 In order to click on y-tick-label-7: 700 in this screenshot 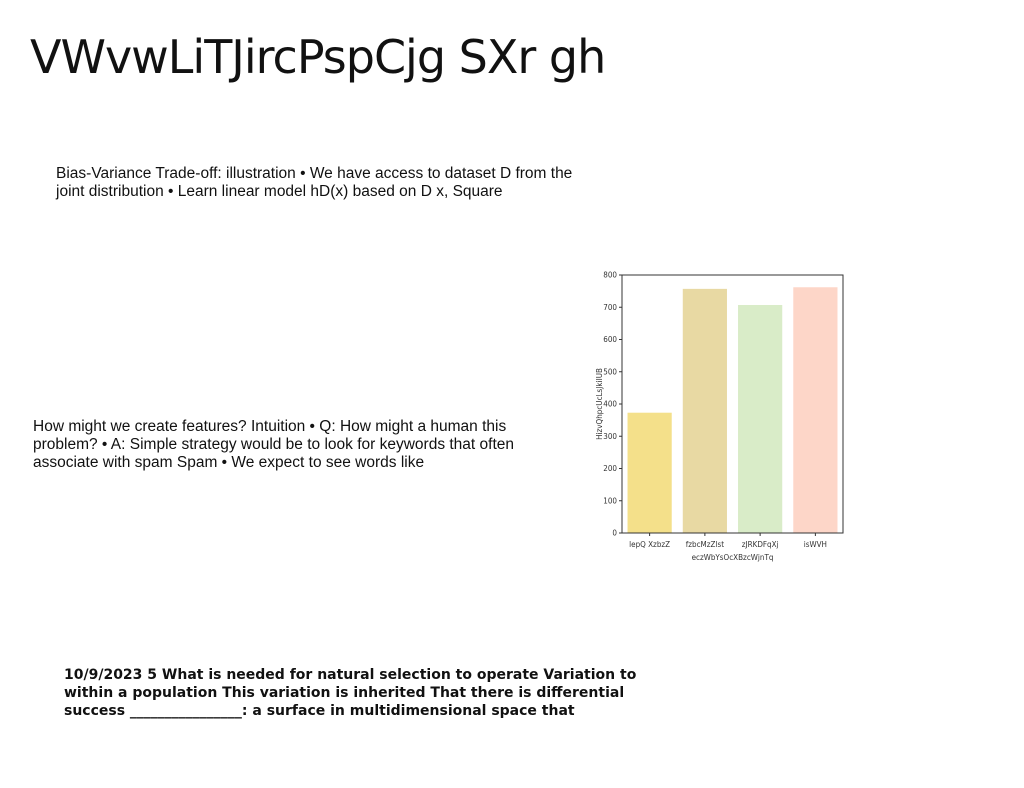, I will do `click(610, 307)`.